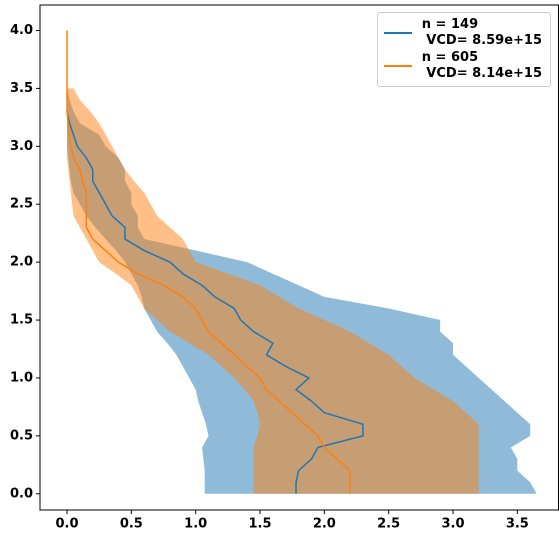  I want to click on legend-label: n = 149 VCD= 8.59e+15, so click(481, 32).